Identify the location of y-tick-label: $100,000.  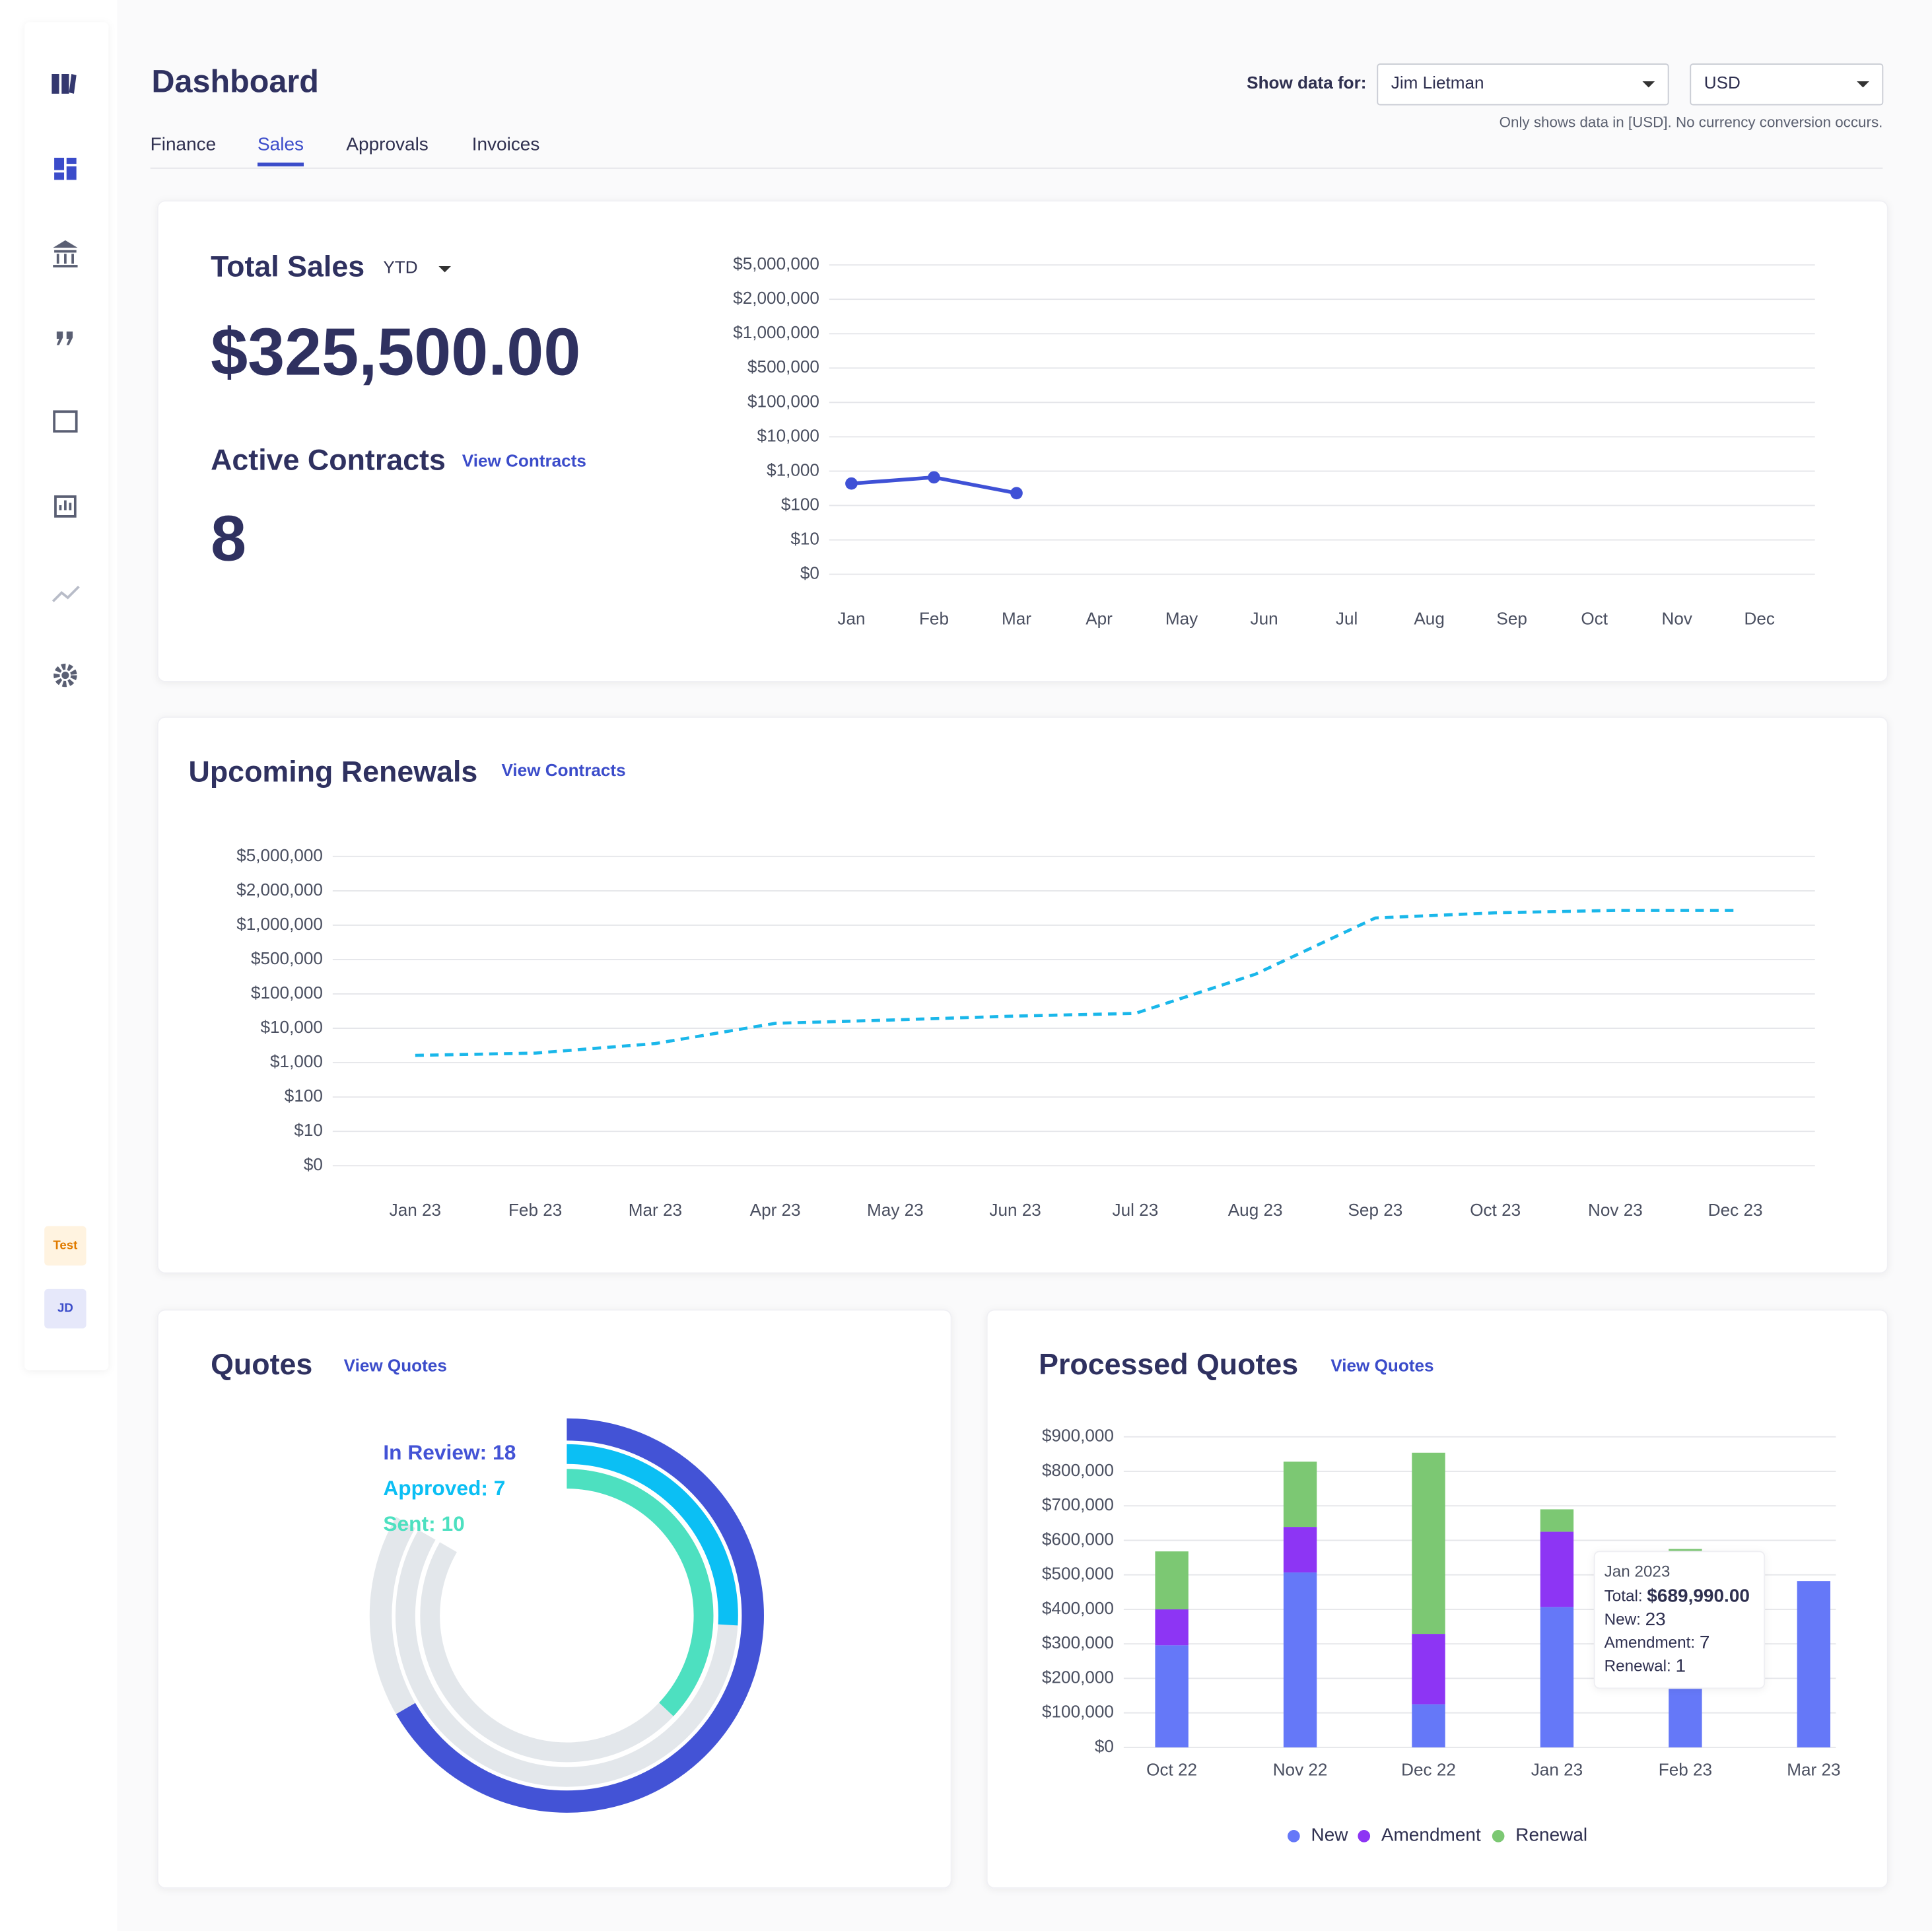
(287, 993).